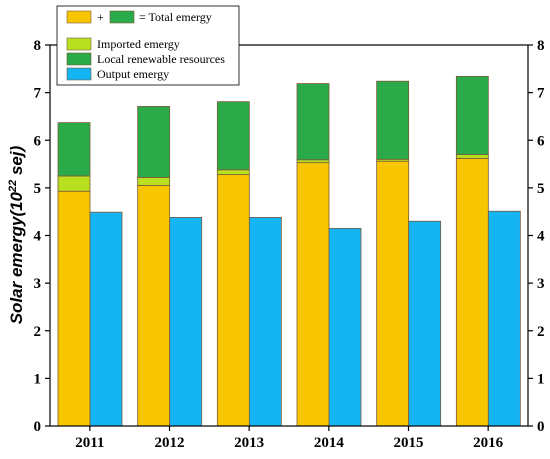 The width and height of the screenshot is (550, 459). I want to click on bar-imported-emergy-2016, so click(472, 292).